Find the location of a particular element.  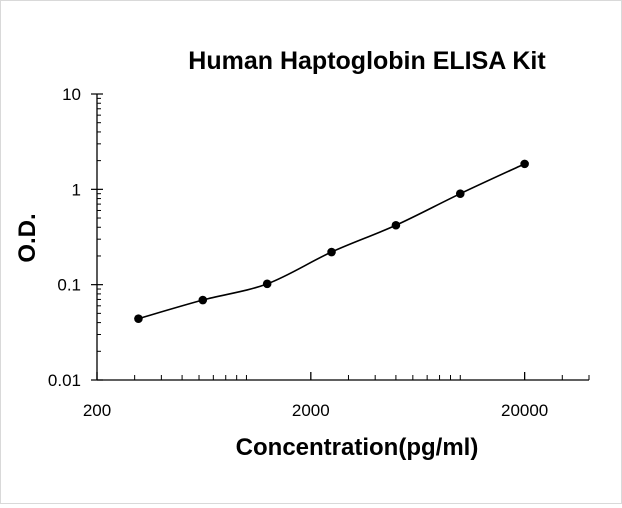

chart-title: Human Haptoglobin ELISA Kit is located at coordinates (367, 61).